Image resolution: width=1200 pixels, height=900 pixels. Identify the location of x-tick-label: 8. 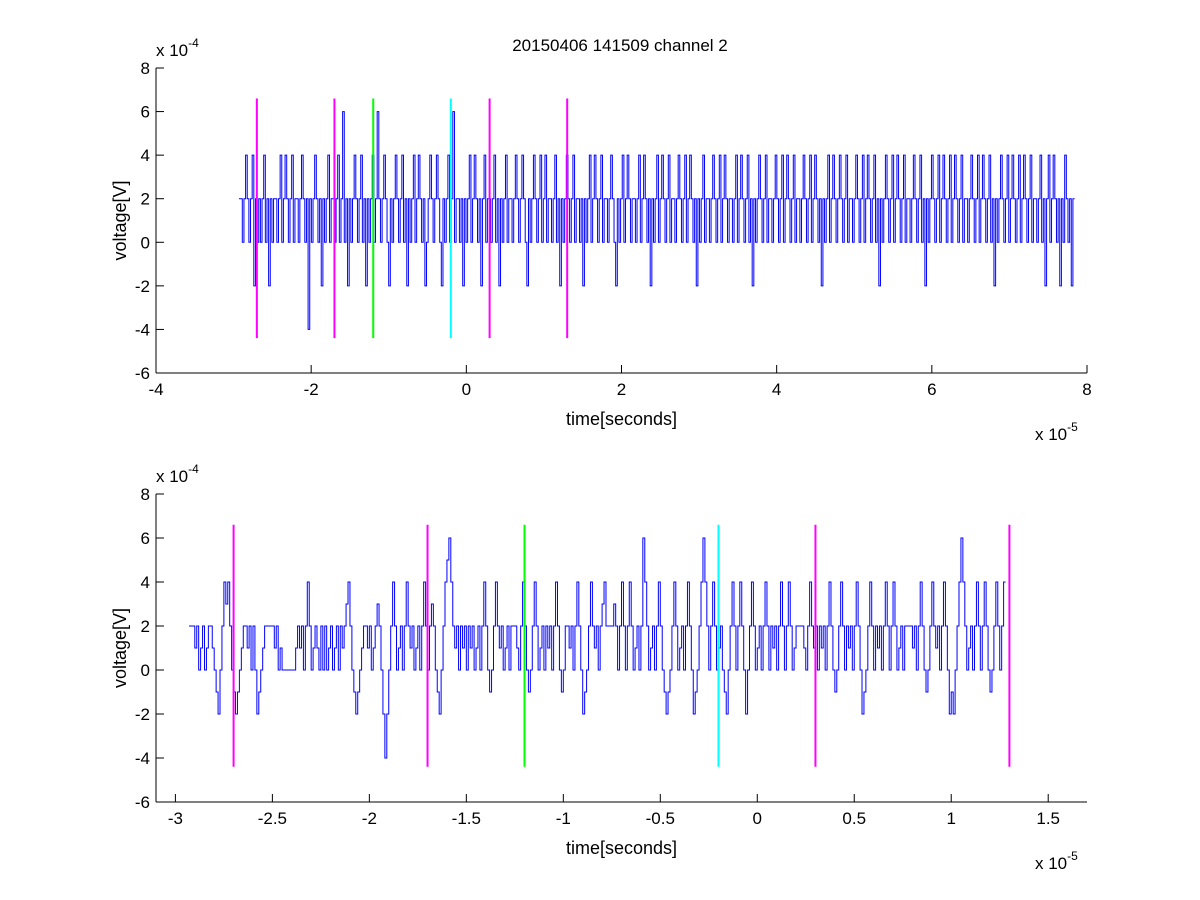
(1086, 389).